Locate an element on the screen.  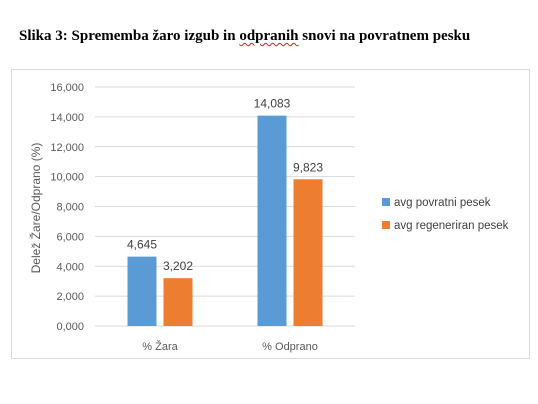
x-category-label: % Odprano is located at coordinates (290, 347).